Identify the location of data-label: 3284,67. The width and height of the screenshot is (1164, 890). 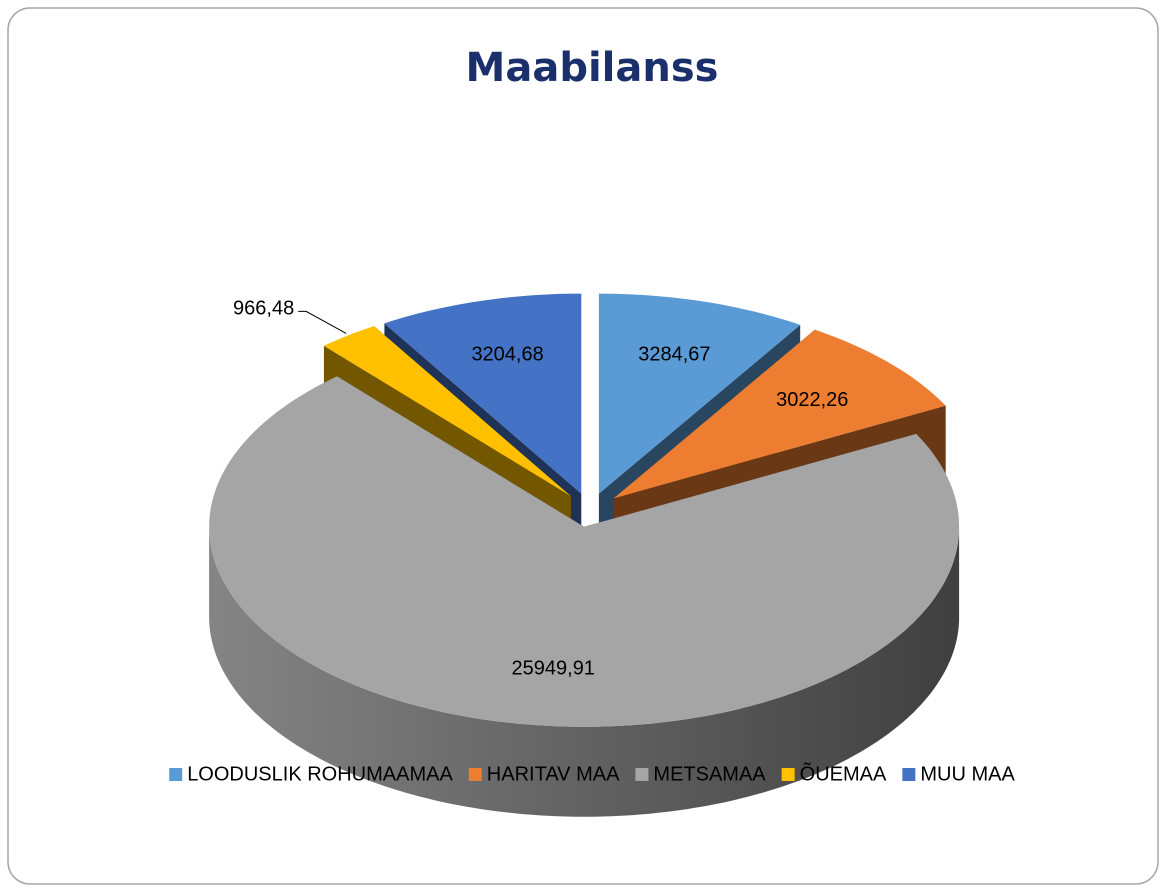
(674, 355).